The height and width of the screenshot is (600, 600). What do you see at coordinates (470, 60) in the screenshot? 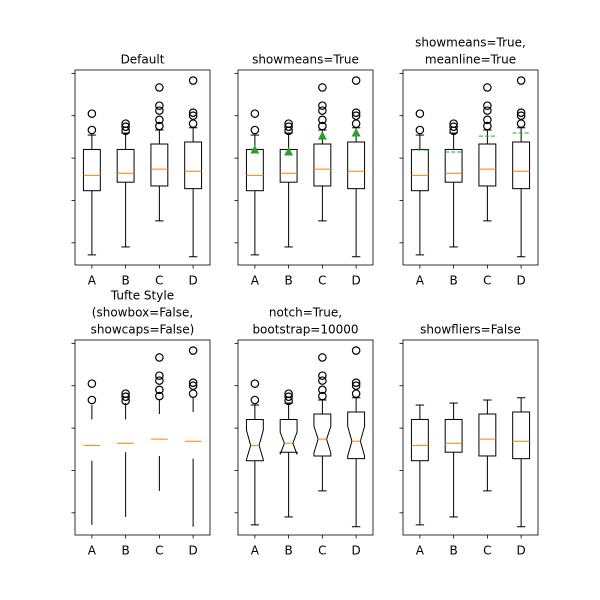
I see `subplot-title: meanline=True` at bounding box center [470, 60].